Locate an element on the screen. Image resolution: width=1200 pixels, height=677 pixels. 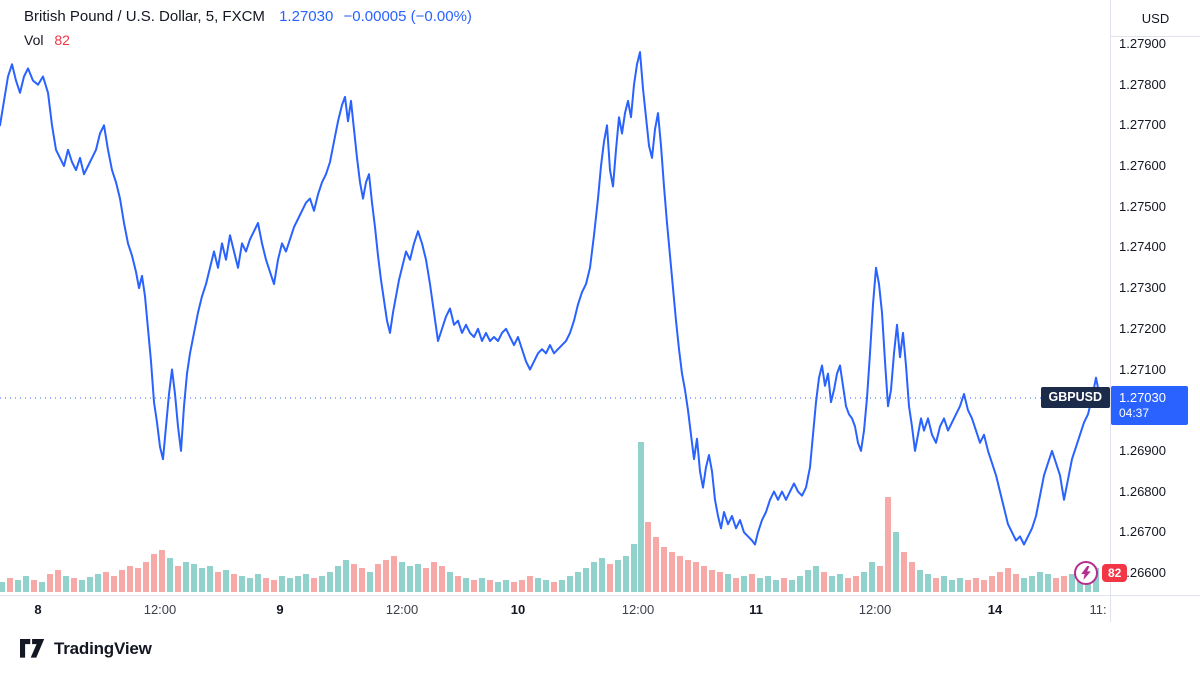
volume-label: Vol is located at coordinates (34, 40).